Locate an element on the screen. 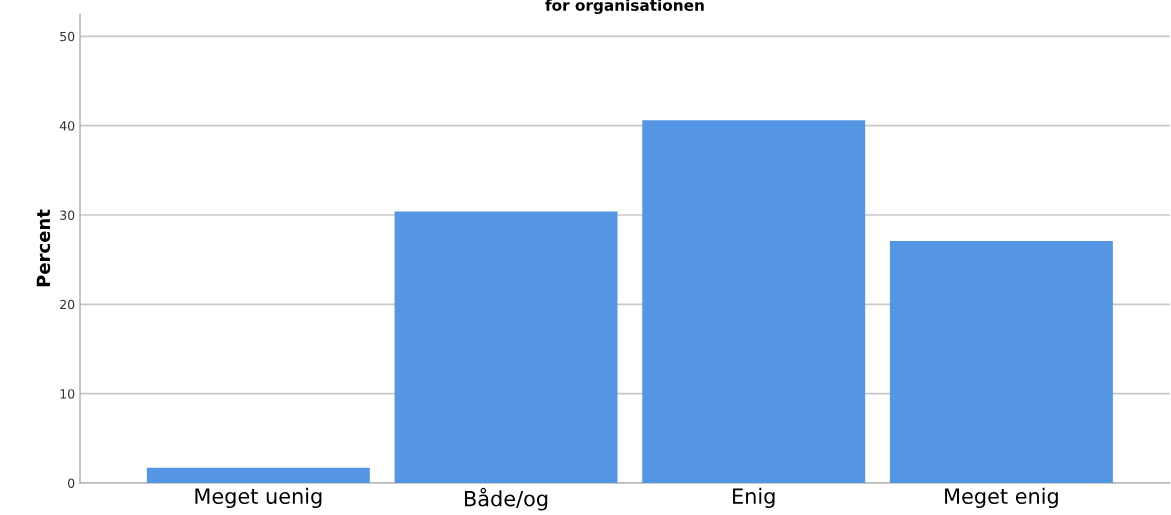 The image size is (1171, 515). y-tick-label: 40 is located at coordinates (67, 126).